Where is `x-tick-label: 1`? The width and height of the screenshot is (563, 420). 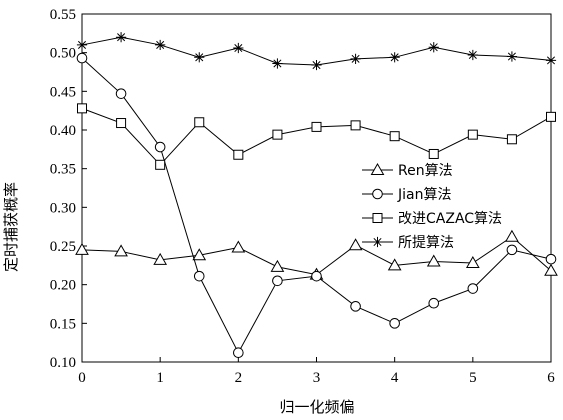
x-tick-label: 1 is located at coordinates (160, 378).